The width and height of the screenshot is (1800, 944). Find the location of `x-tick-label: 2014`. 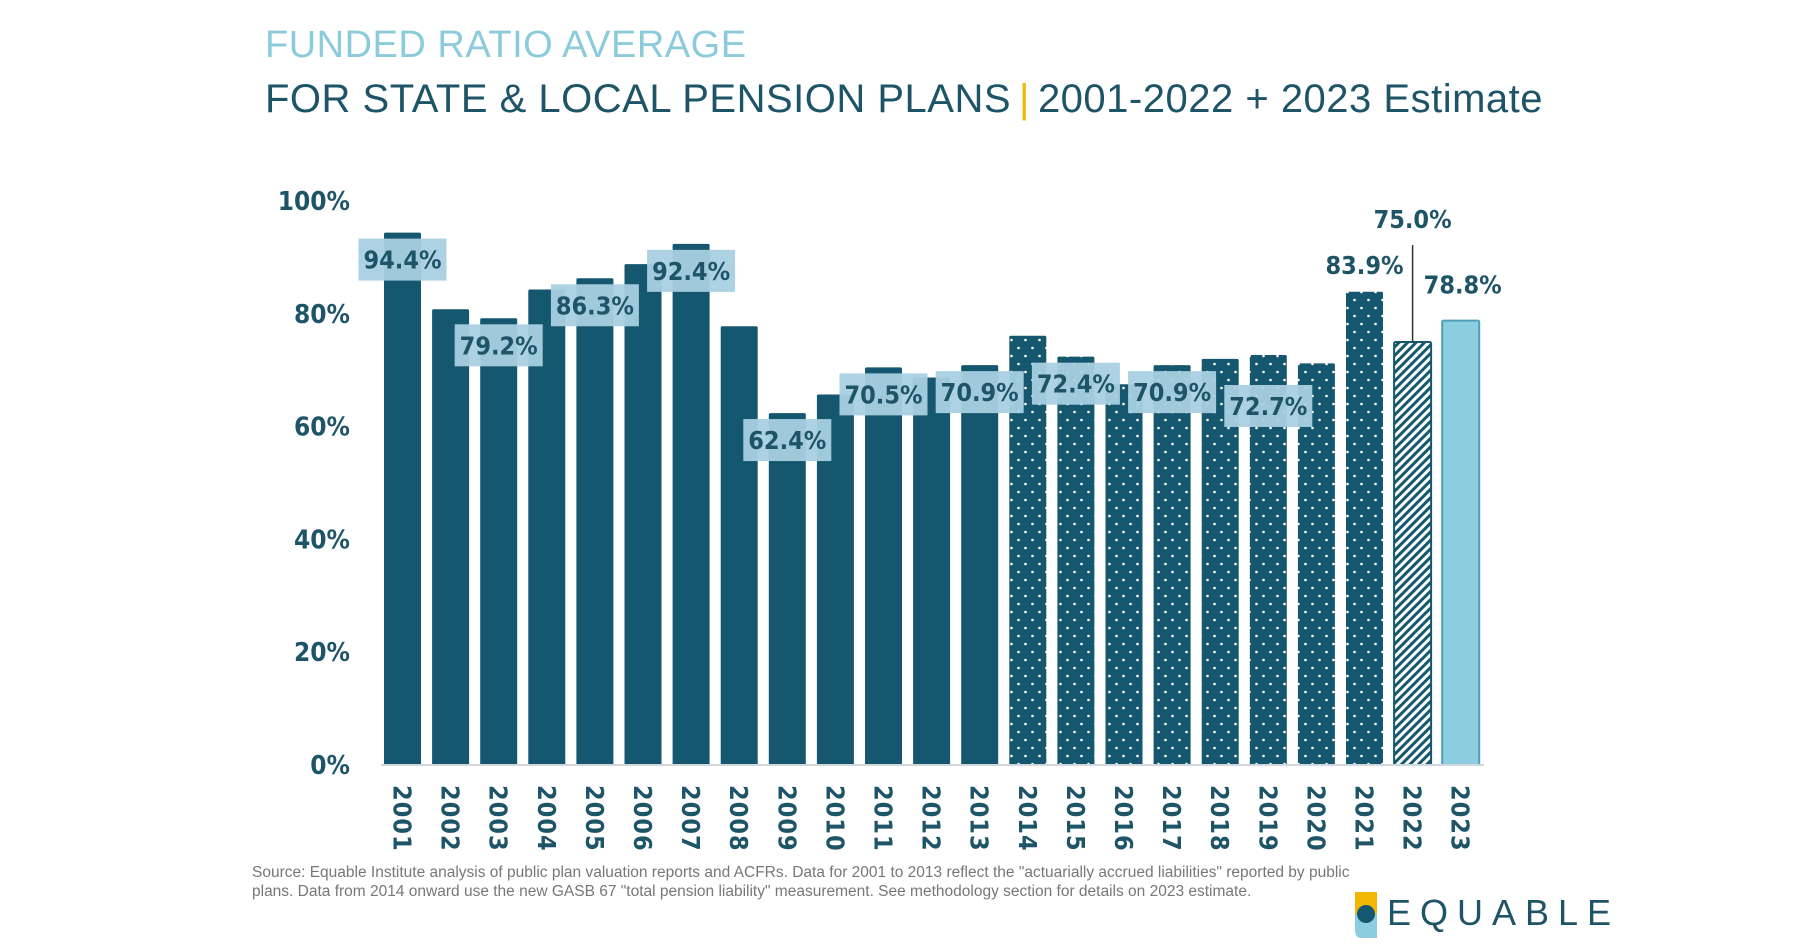

x-tick-label: 2014 is located at coordinates (1027, 818).